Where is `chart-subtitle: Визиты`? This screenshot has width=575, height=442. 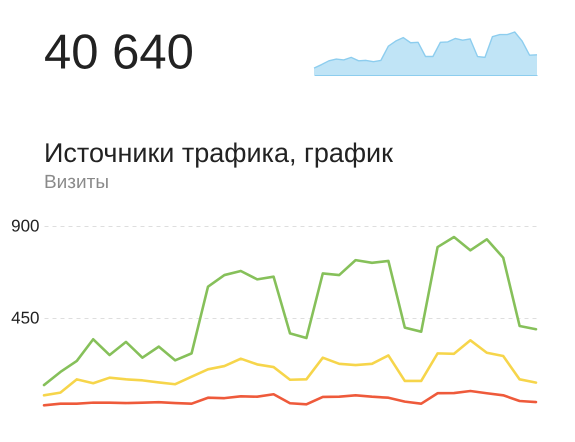 chart-subtitle: Визиты is located at coordinates (76, 182).